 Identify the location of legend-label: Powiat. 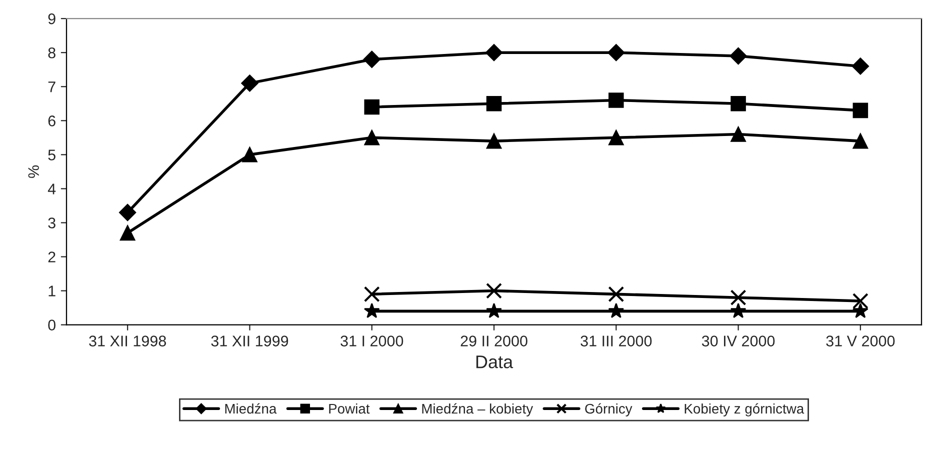
(349, 408).